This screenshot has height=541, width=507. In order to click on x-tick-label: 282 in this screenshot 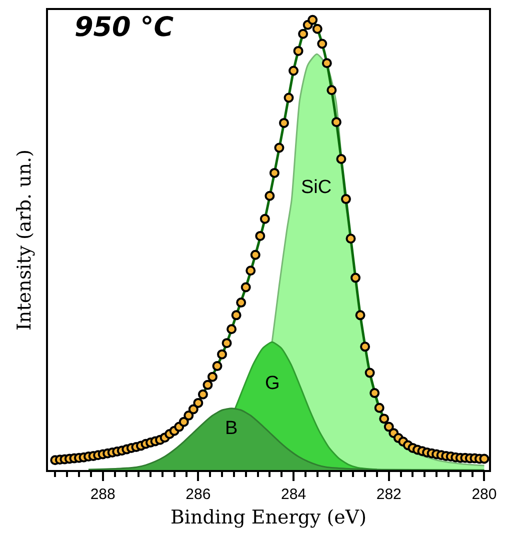, I will do `click(389, 494)`.